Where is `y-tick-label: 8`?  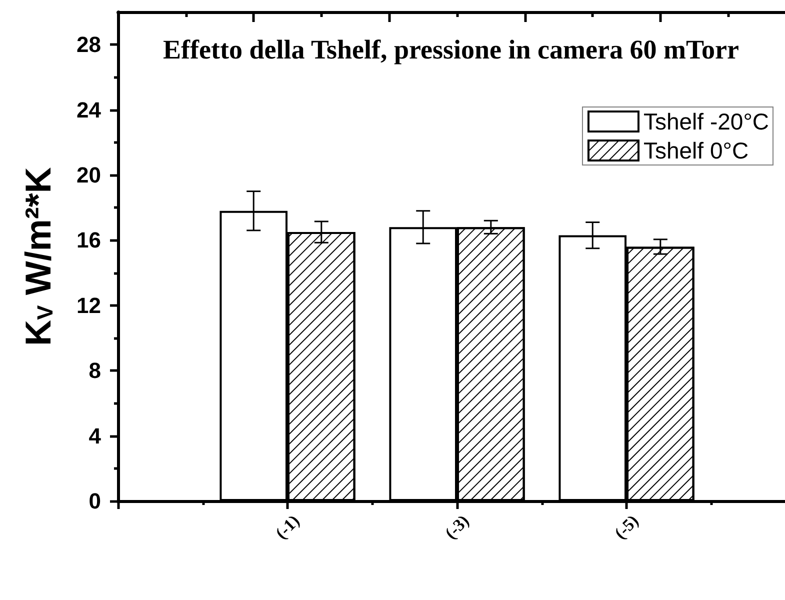 y-tick-label: 8 is located at coordinates (94, 371).